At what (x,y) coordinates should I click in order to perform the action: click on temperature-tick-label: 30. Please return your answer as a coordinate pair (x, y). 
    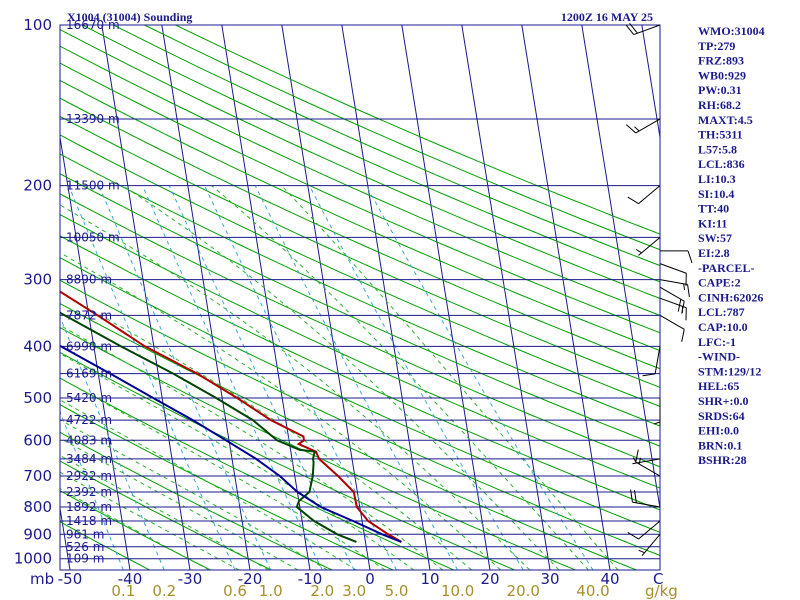
    Looking at the image, I should click on (549, 579).